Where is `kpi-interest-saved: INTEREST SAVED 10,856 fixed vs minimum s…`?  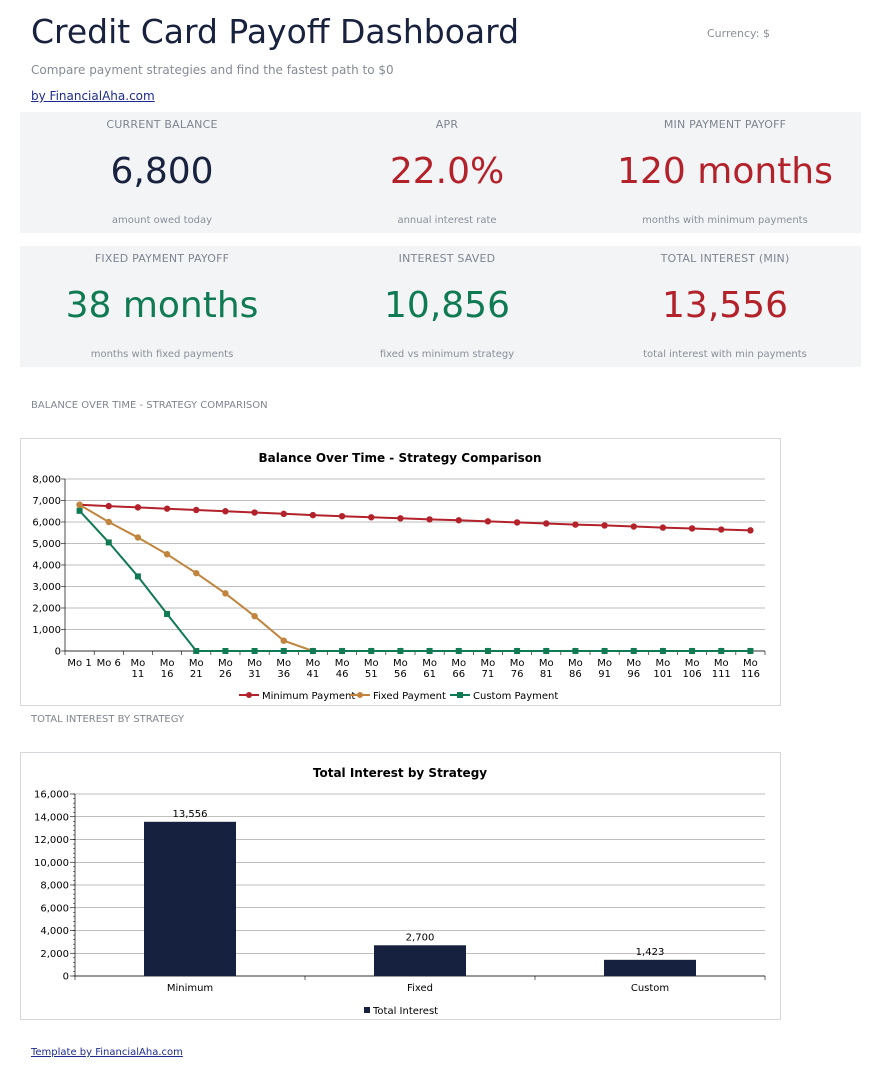 kpi-interest-saved: INTEREST SAVED 10,856 fixed vs minimum s… is located at coordinates (447, 306).